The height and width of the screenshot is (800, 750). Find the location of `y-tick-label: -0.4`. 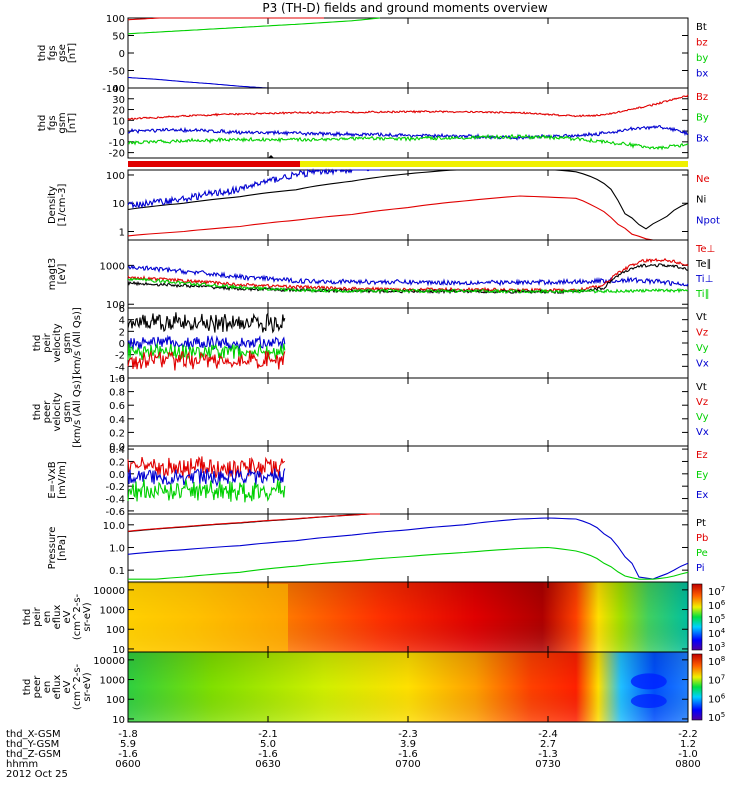

y-tick-label: -0.4 is located at coordinates (115, 500).